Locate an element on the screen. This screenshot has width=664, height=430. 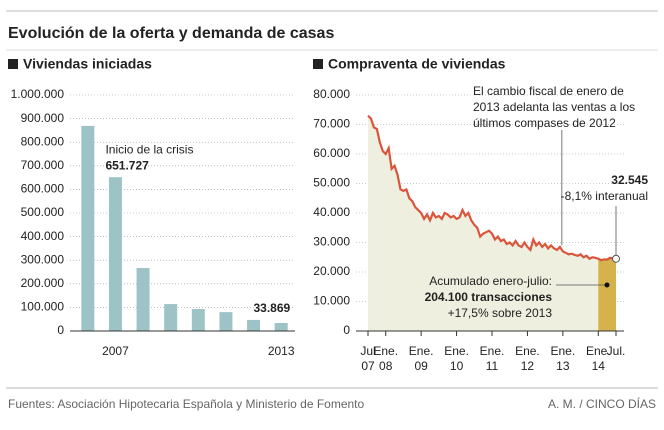
x-tick-label: 2007 is located at coordinates (115, 351).